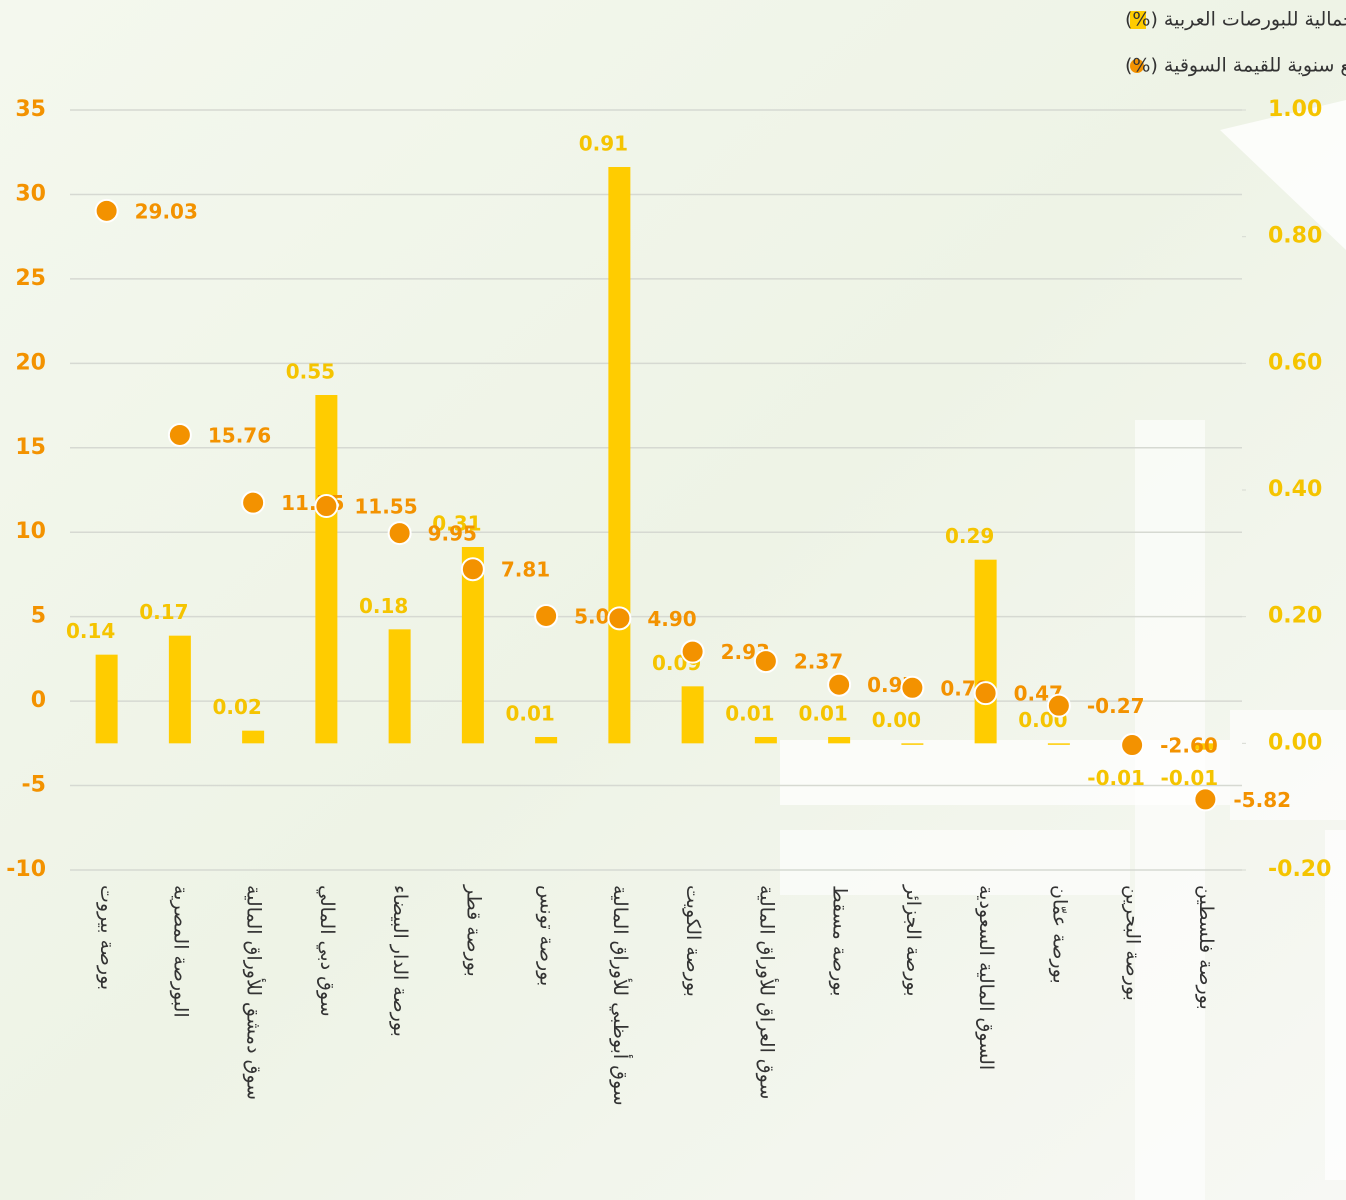  What do you see at coordinates (986, 977) in the screenshot?
I see `x-tick-label: السوق المالية السعودية` at bounding box center [986, 977].